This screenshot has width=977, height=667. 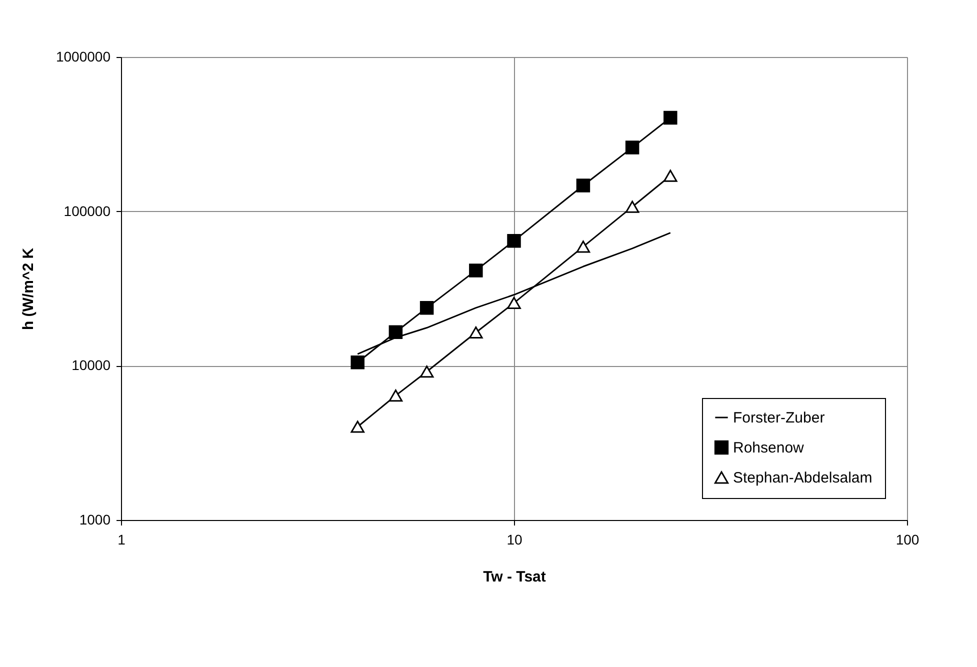 I want to click on x-tick-label: 100, so click(x=908, y=540).